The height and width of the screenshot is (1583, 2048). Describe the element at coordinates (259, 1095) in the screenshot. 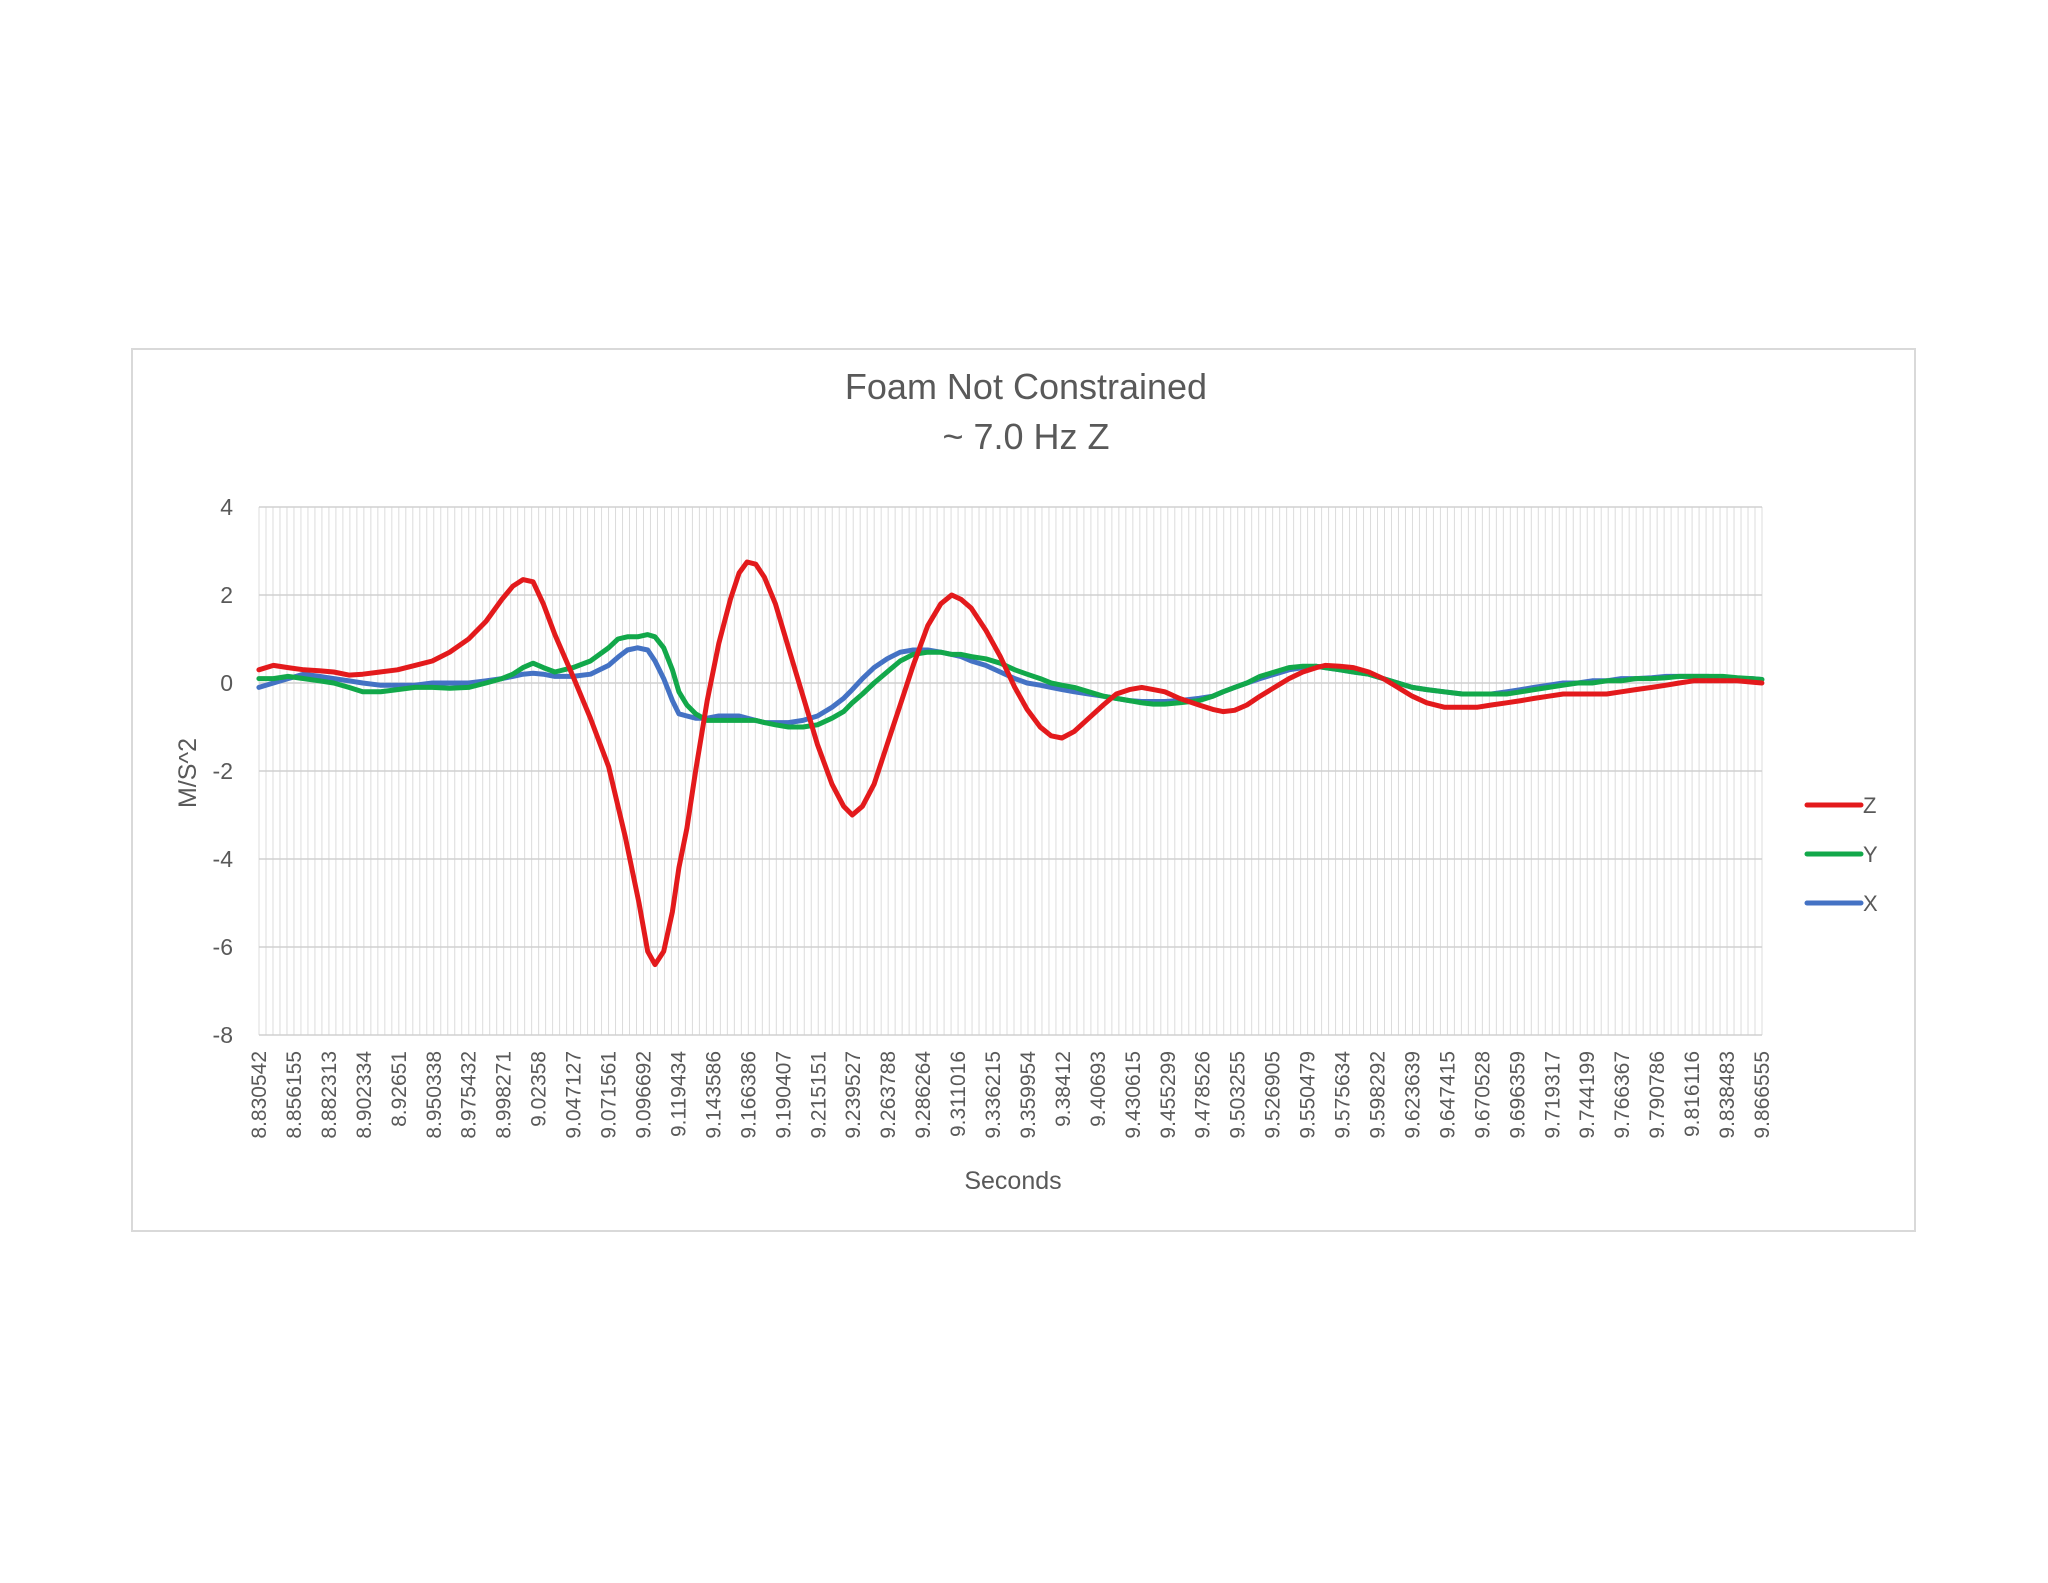

I see `x-tick-label: 8.830542` at that location.